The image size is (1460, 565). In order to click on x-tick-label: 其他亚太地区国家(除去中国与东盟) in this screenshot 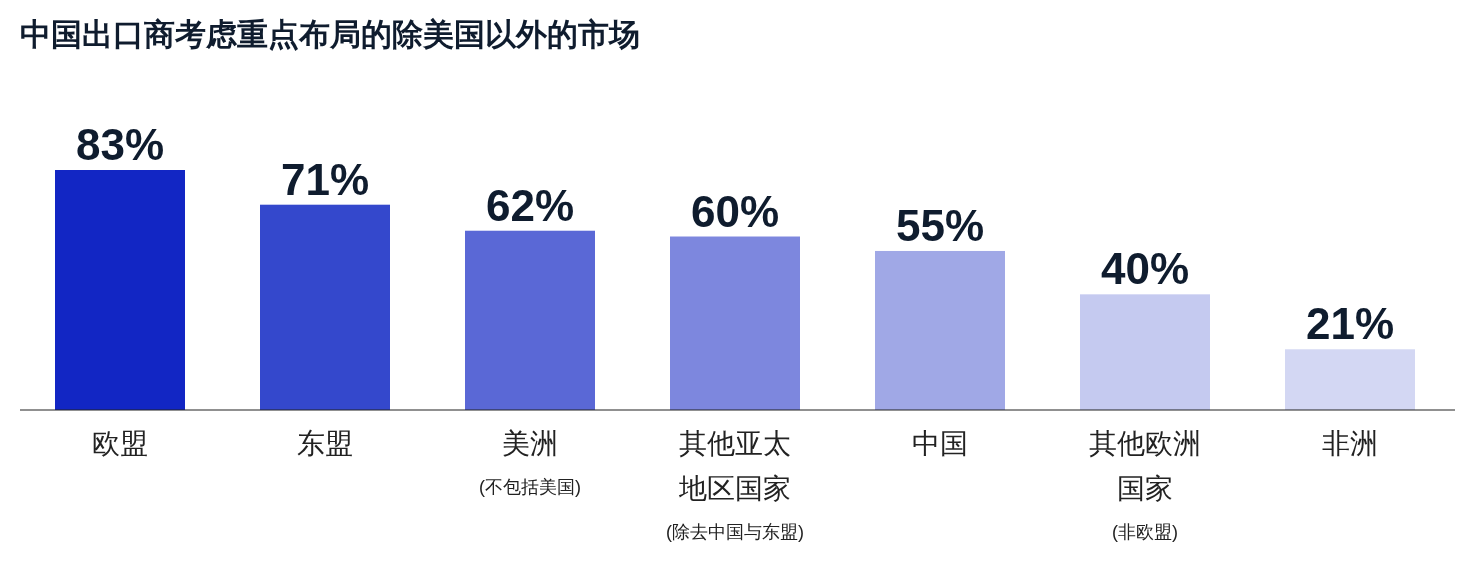, I will do `click(735, 485)`.